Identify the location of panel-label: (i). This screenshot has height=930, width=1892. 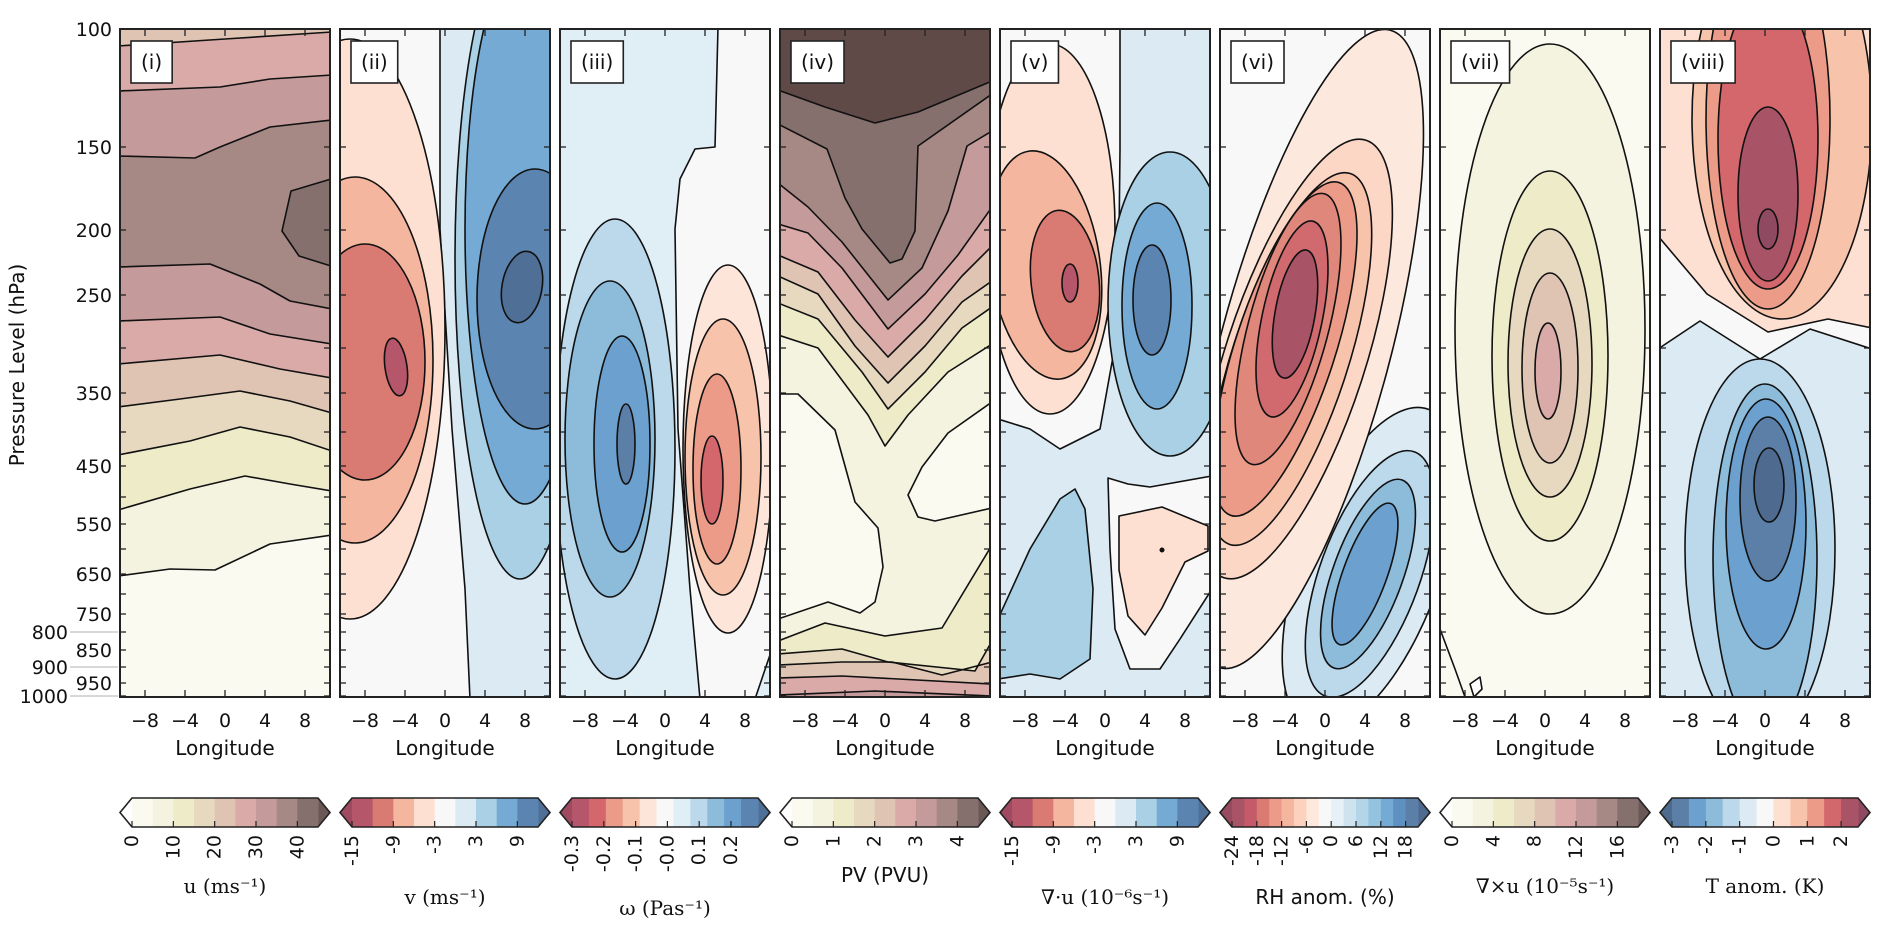
(151, 62).